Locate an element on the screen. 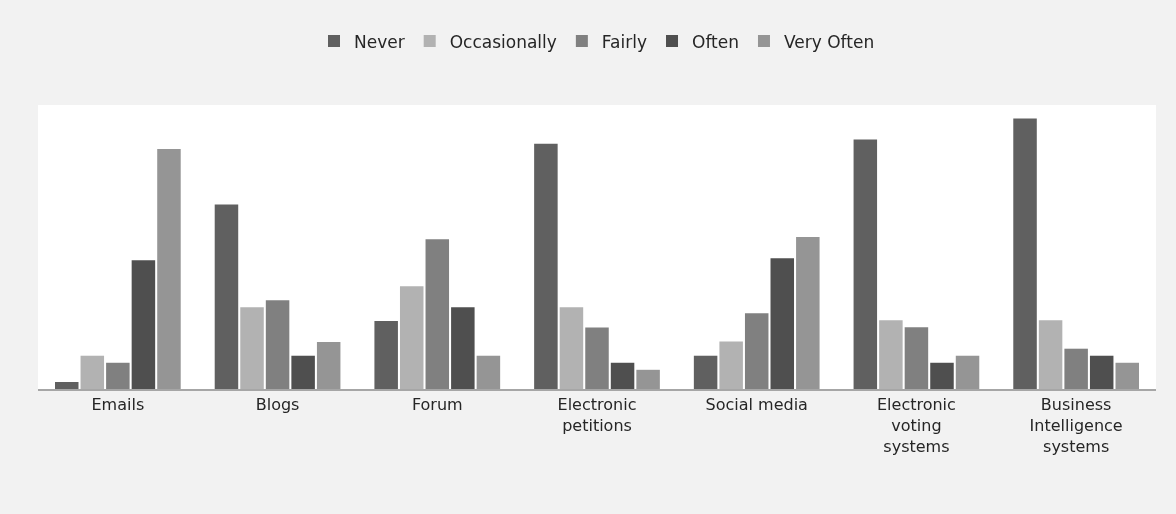  legend-label: Occasionally is located at coordinates (503, 41).